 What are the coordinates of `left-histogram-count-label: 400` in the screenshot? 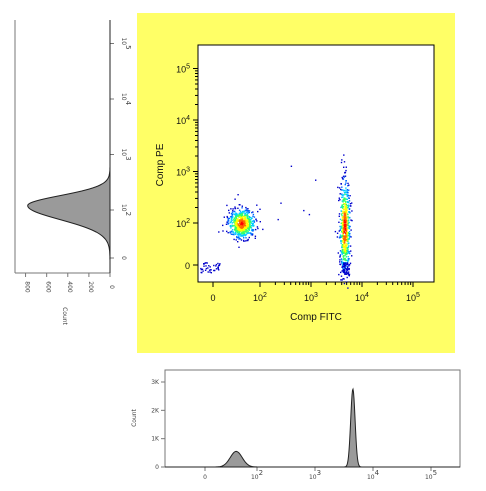 It's located at (69, 287).